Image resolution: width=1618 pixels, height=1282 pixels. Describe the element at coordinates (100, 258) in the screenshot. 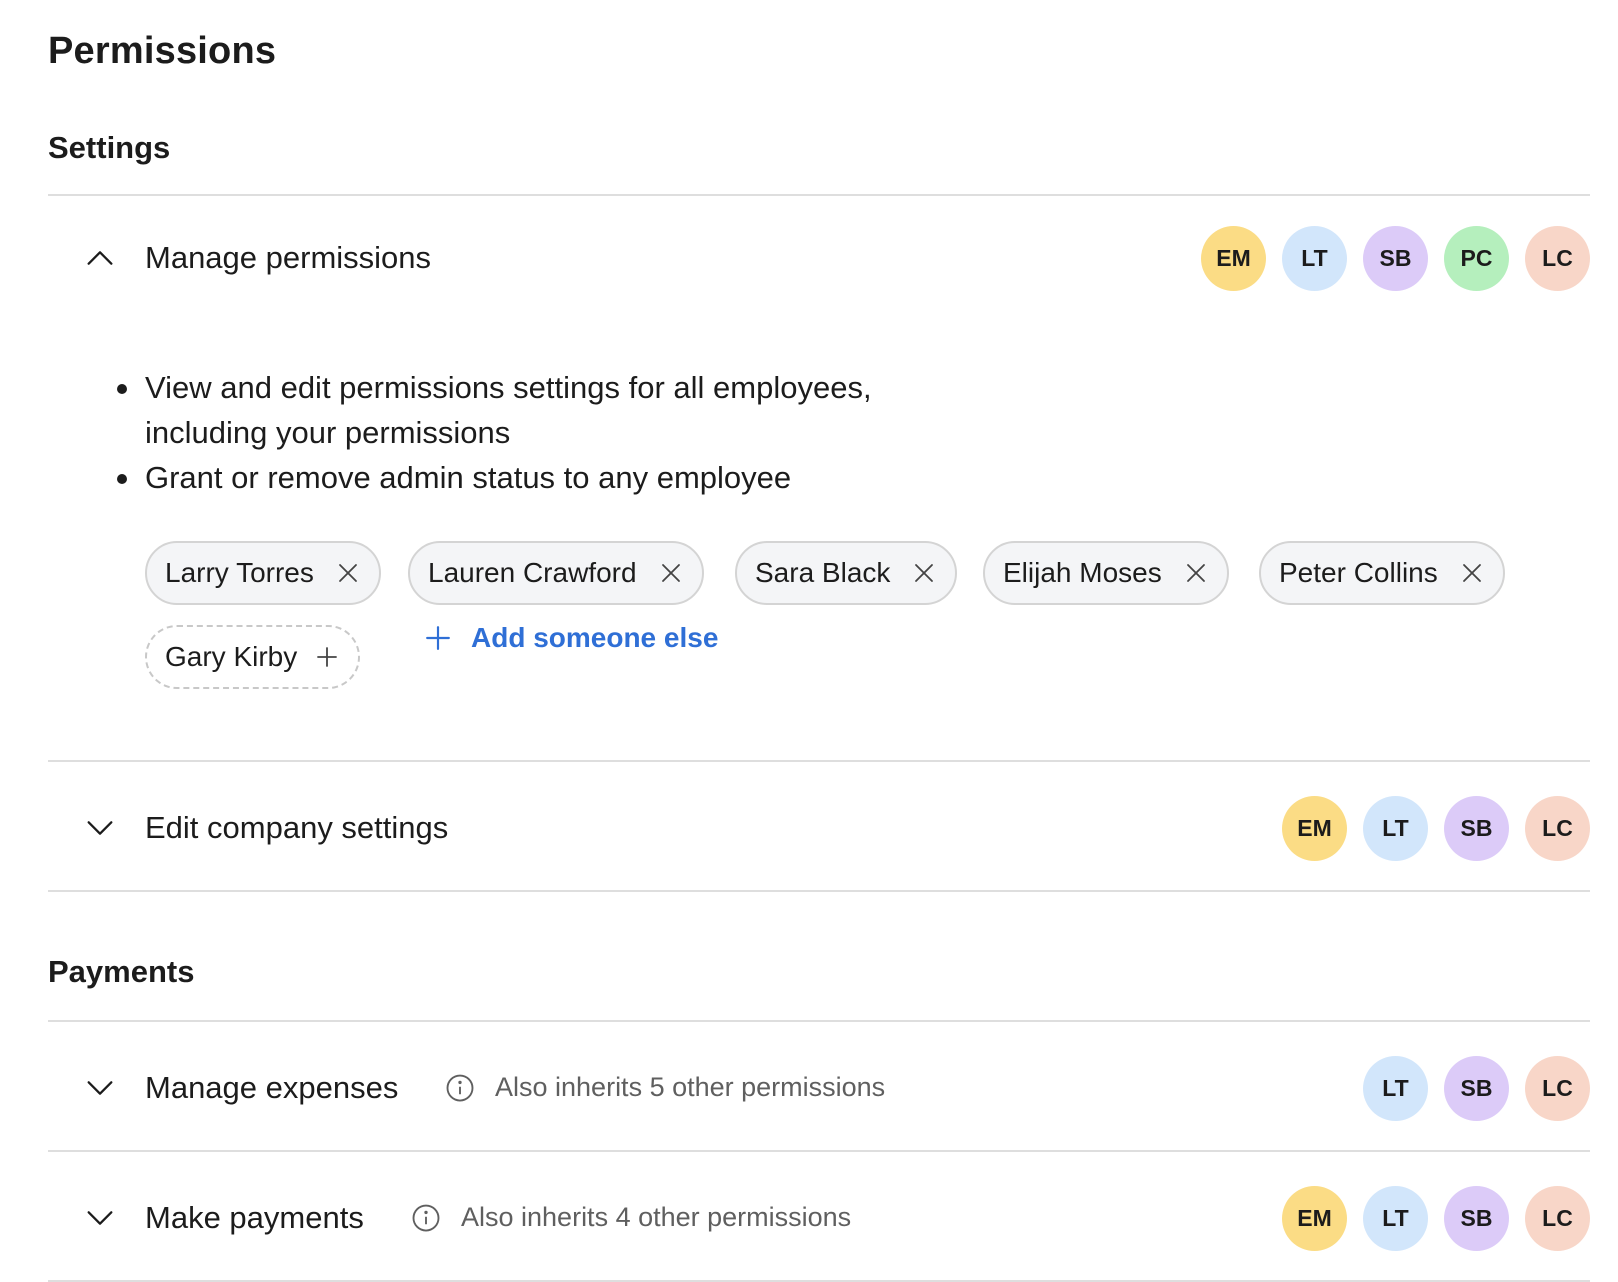

I see `collapse-chevron-up-icon` at that location.